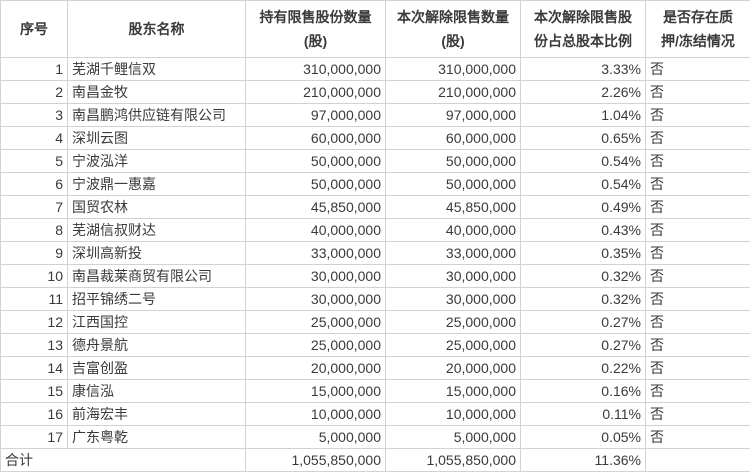 The width and height of the screenshot is (750, 474). What do you see at coordinates (453, 207) in the screenshot?
I see `cell-released: 45,850,000` at bounding box center [453, 207].